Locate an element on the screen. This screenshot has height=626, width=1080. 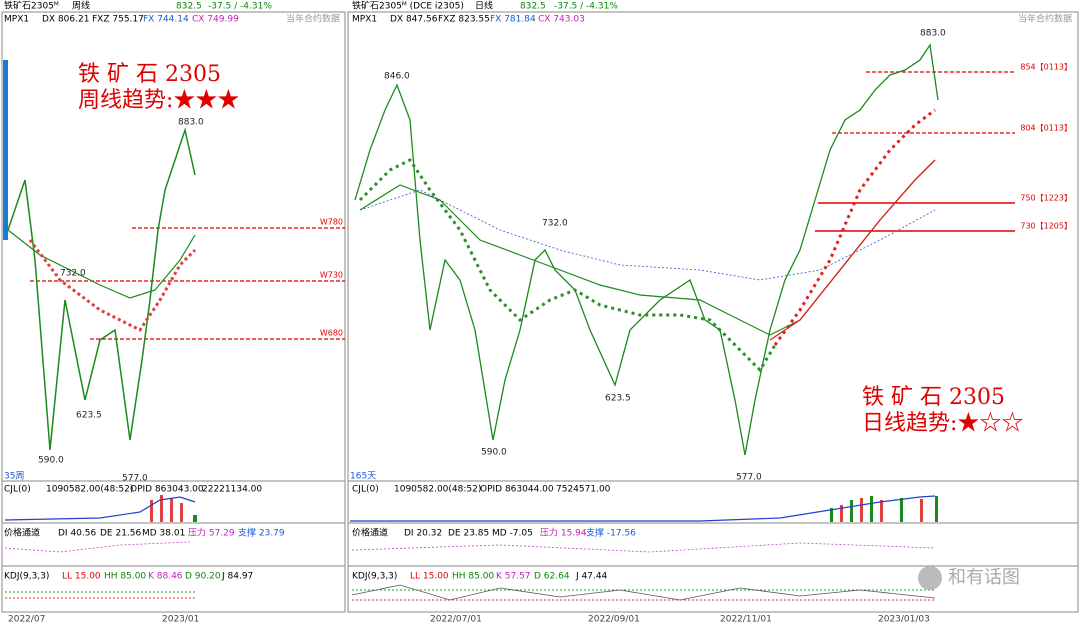
vol-opid: OPID 863043.00 is located at coordinates (167, 490).